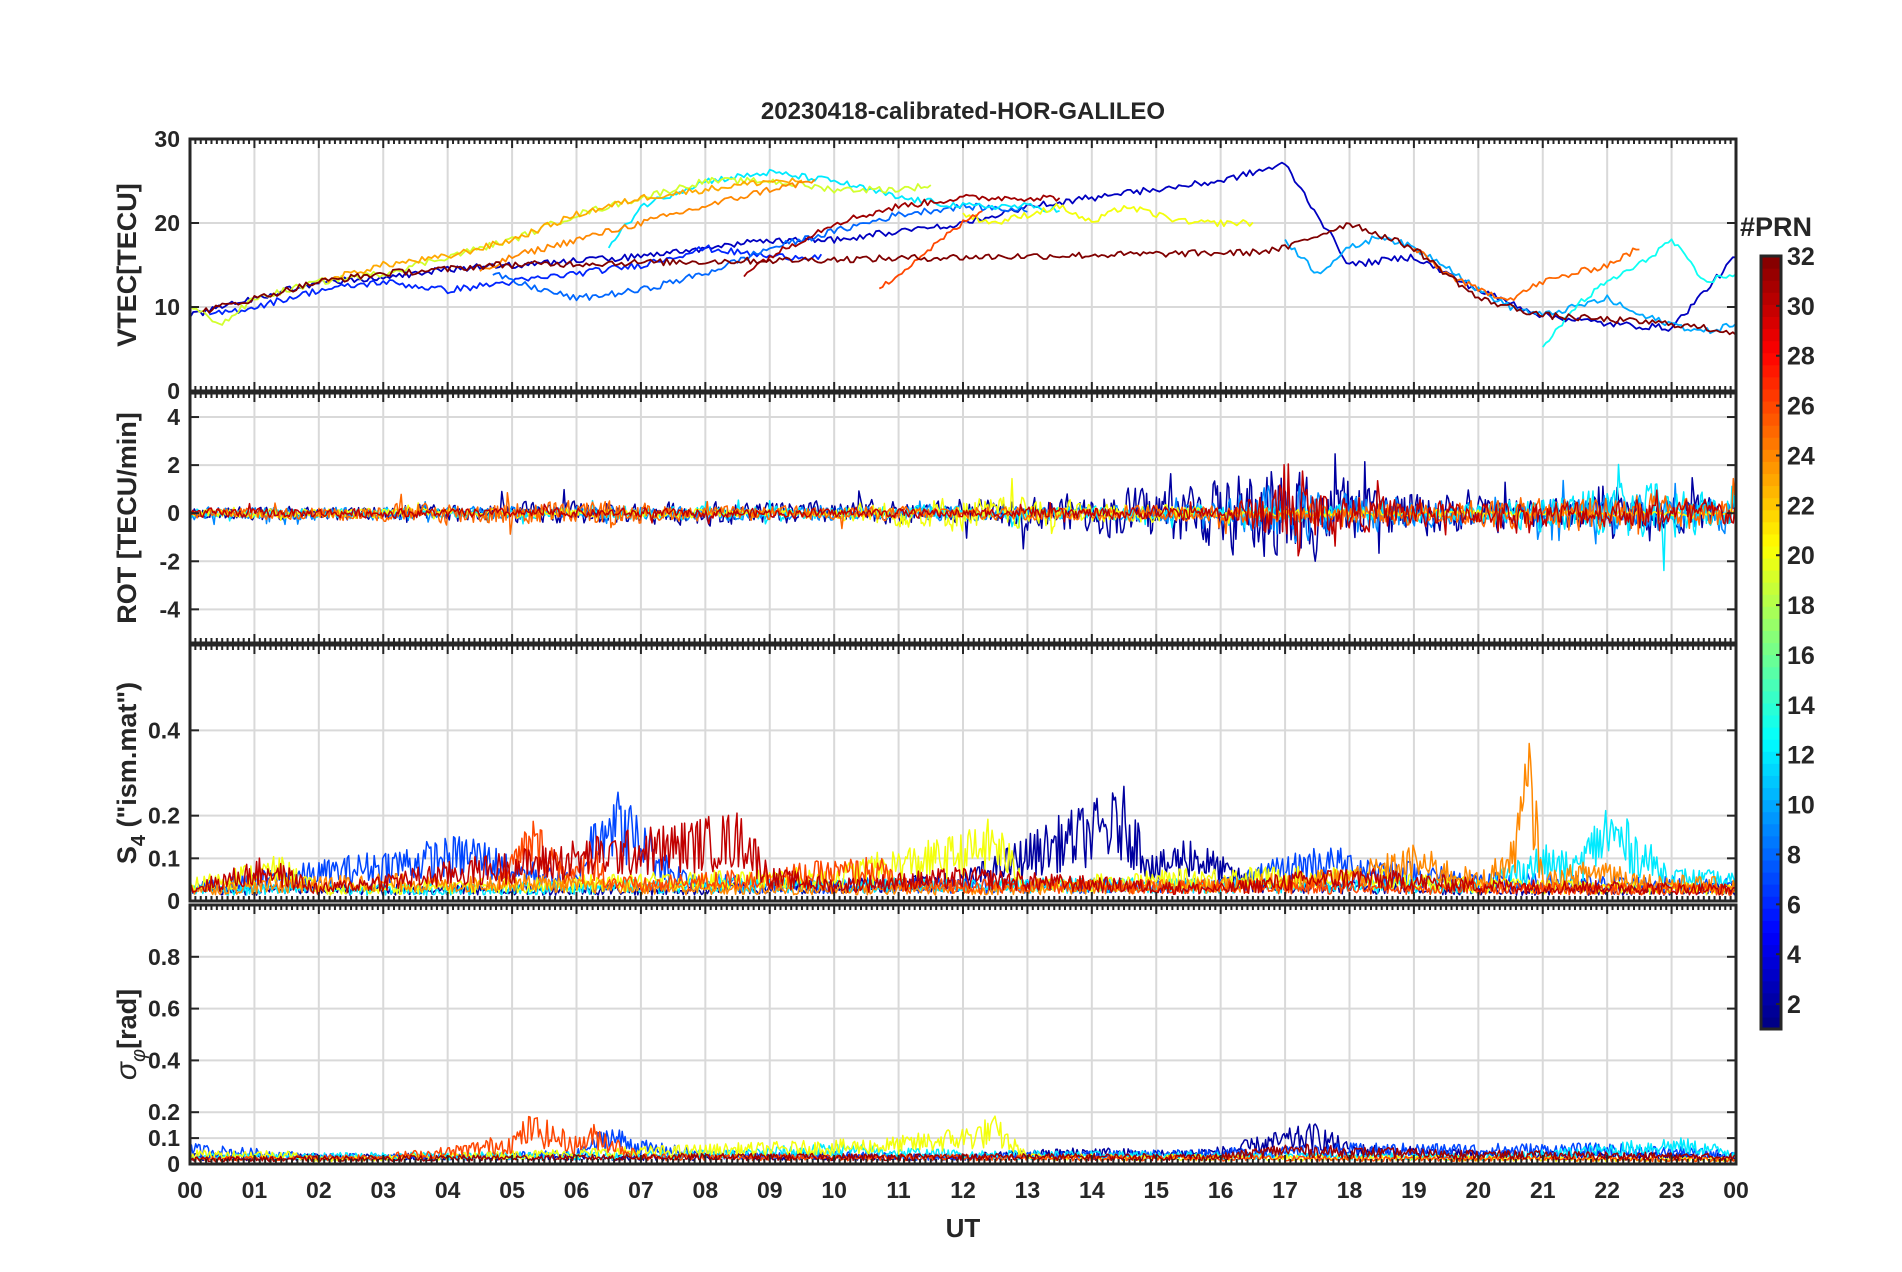 The width and height of the screenshot is (1902, 1272). I want to click on colorbar-tick-label: 4, so click(1794, 955).